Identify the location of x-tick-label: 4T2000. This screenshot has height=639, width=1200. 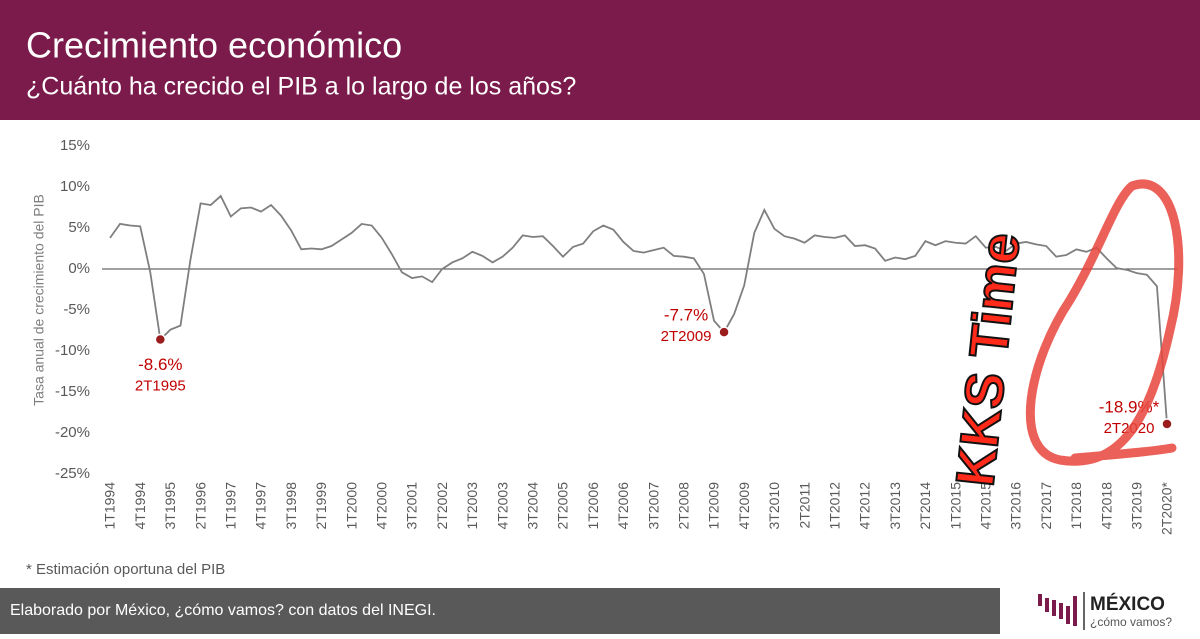
(382, 506).